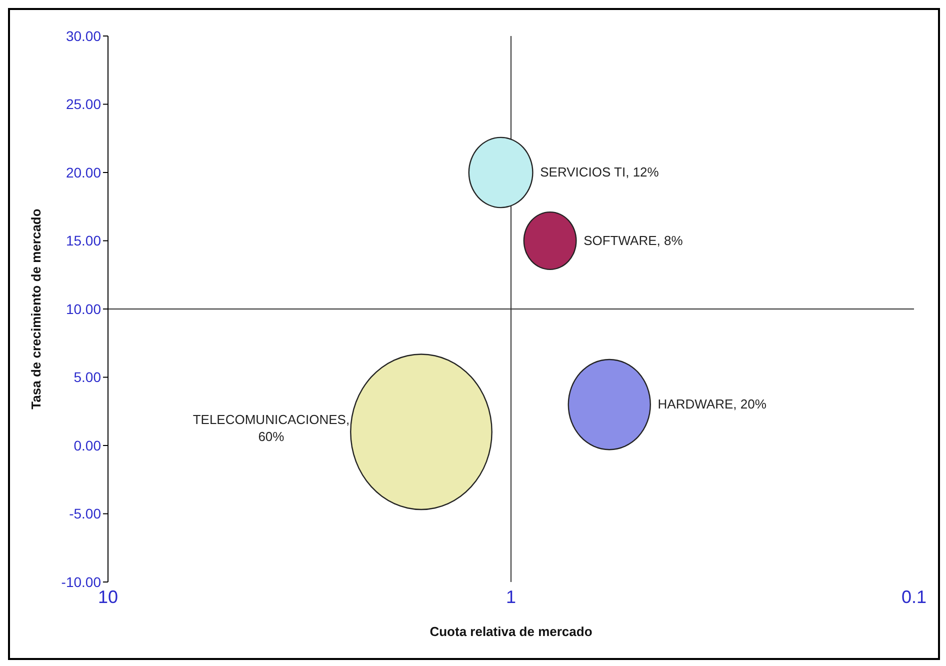 This screenshot has width=946, height=666. Describe the element at coordinates (88, 377) in the screenshot. I see `y-tick-label: 5.00` at that location.